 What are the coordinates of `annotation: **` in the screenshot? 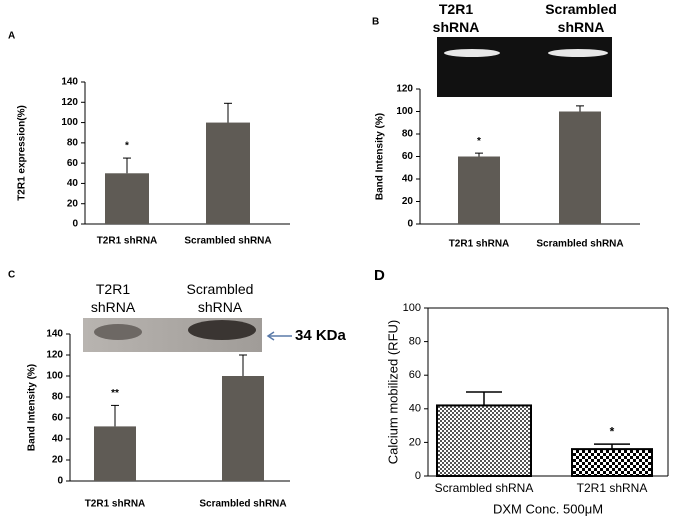 It's located at (115, 393).